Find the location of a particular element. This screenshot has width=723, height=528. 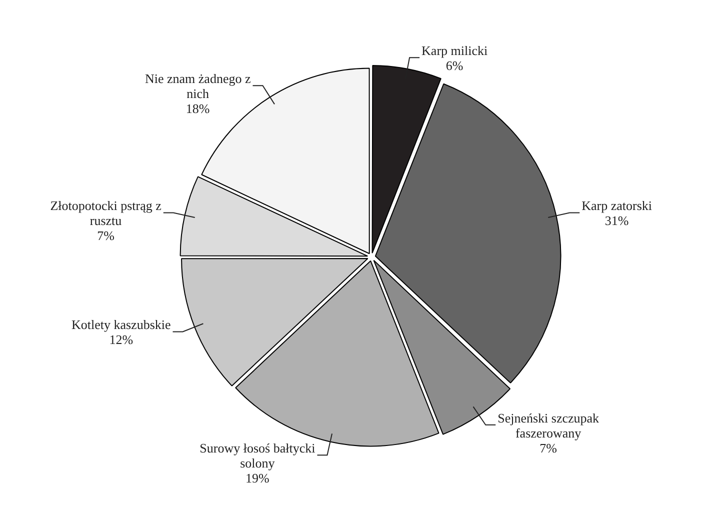

slice-label: Złotopotocki pstrąg z rusztu is located at coordinates (106, 213).